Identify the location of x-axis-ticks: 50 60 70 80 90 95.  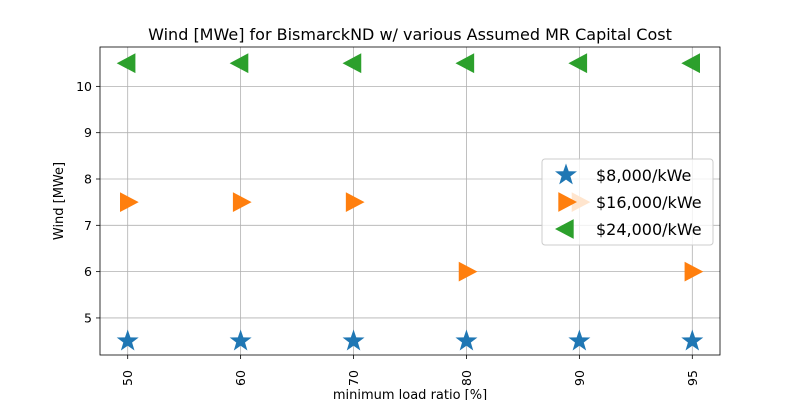
(410, 370).